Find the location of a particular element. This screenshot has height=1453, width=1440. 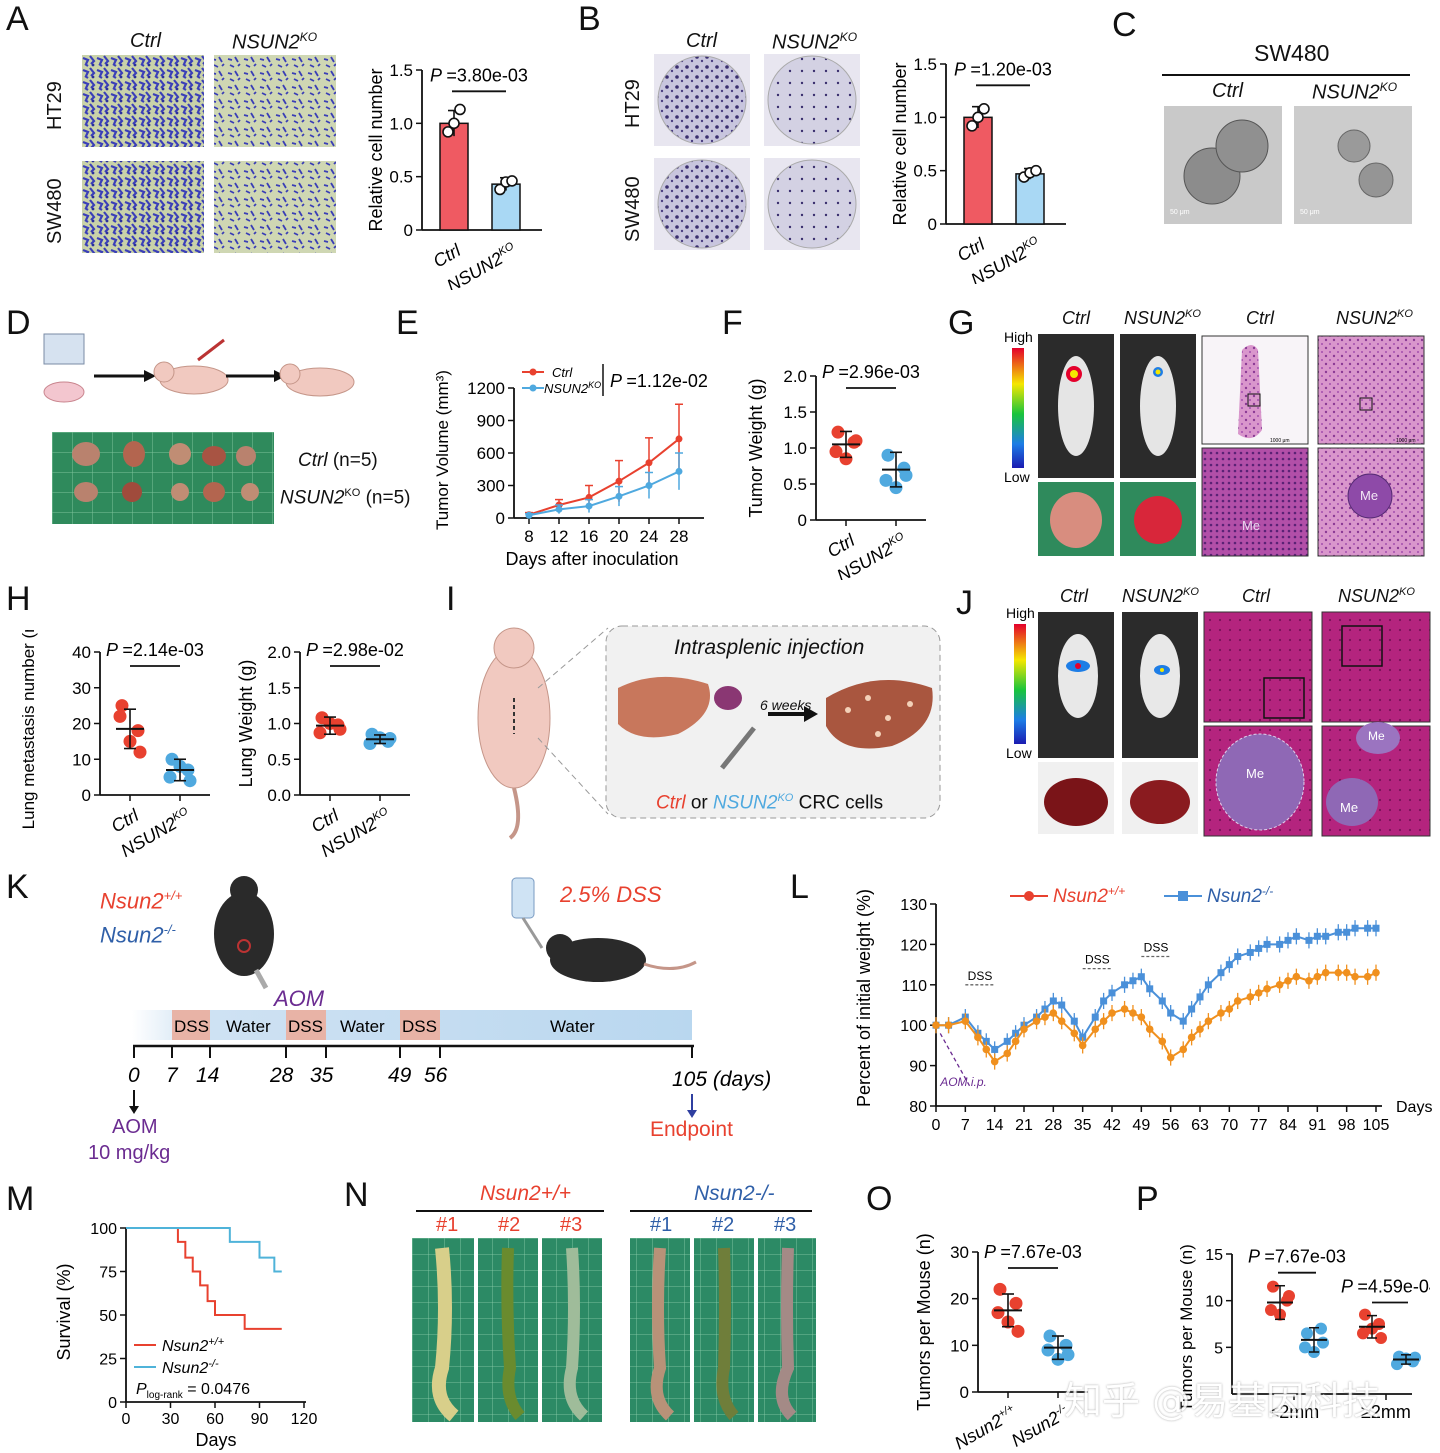

c-ko-header: NSUN2KO is located at coordinates (1355, 92).